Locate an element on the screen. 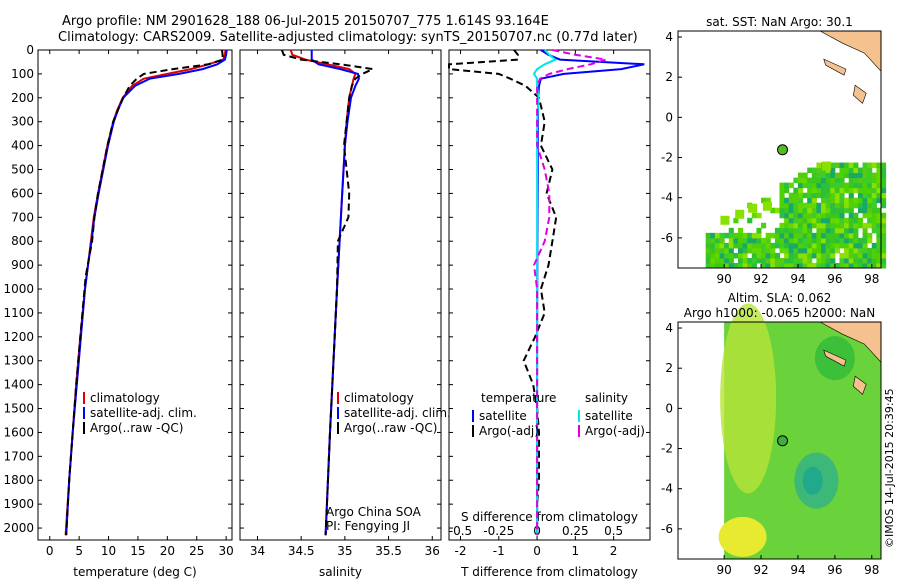 The height and width of the screenshot is (580, 900). x-tick-label: 35 is located at coordinates (344, 551).